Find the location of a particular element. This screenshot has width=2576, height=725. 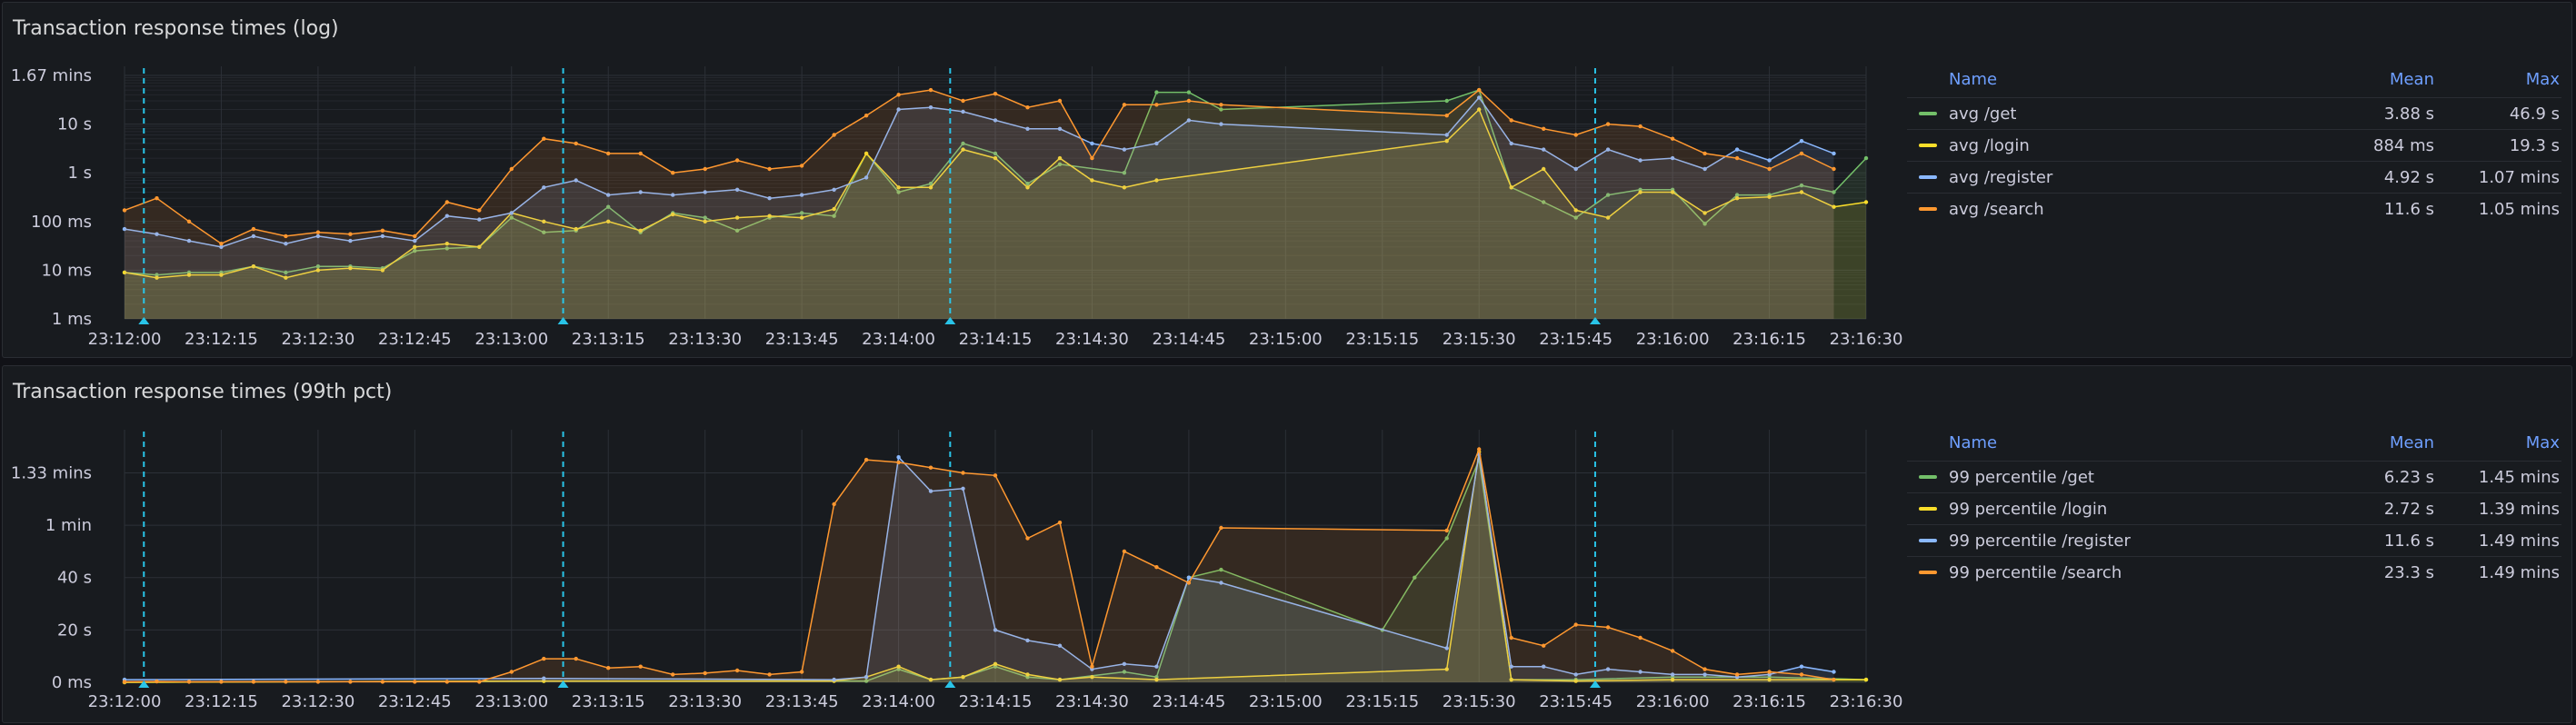

legend-item: 99 percentile /register 11.6 s 1.49 mins is located at coordinates (2234, 540).